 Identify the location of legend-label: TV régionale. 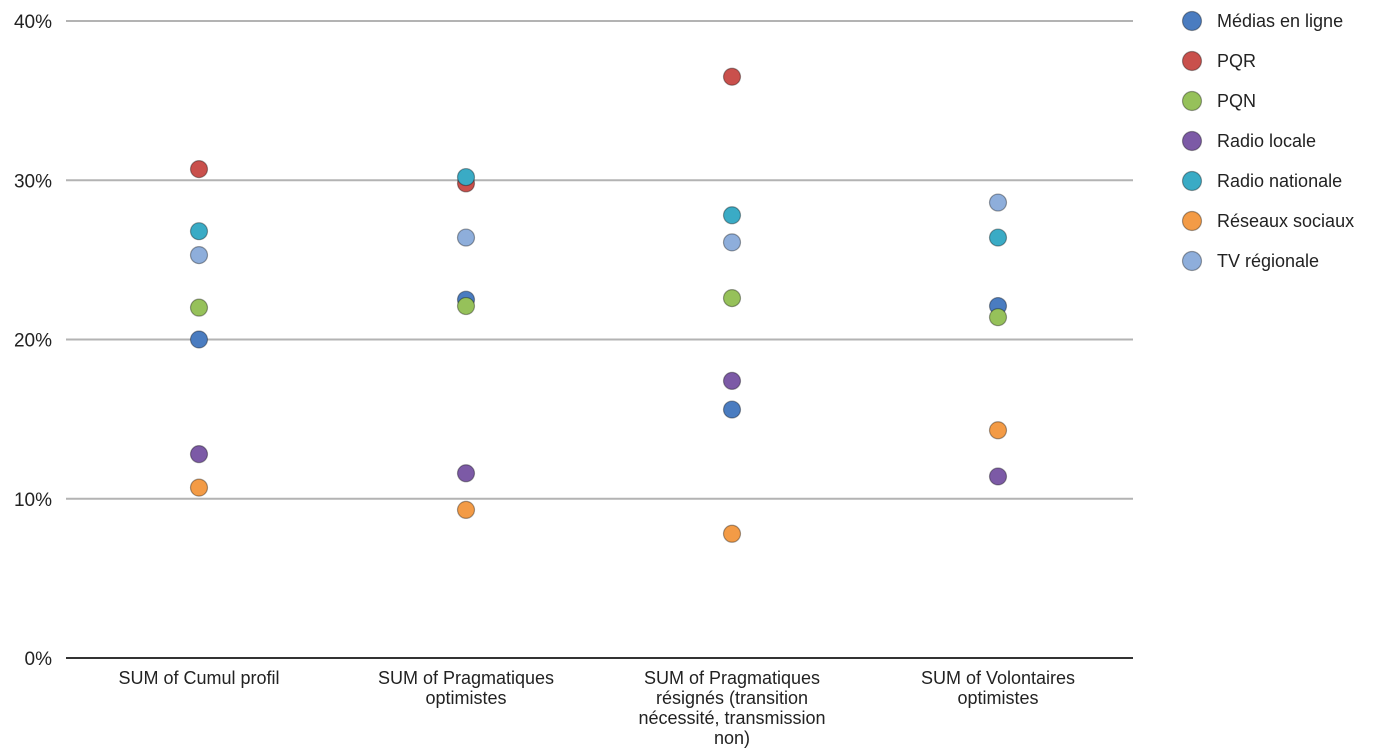
(1268, 261).